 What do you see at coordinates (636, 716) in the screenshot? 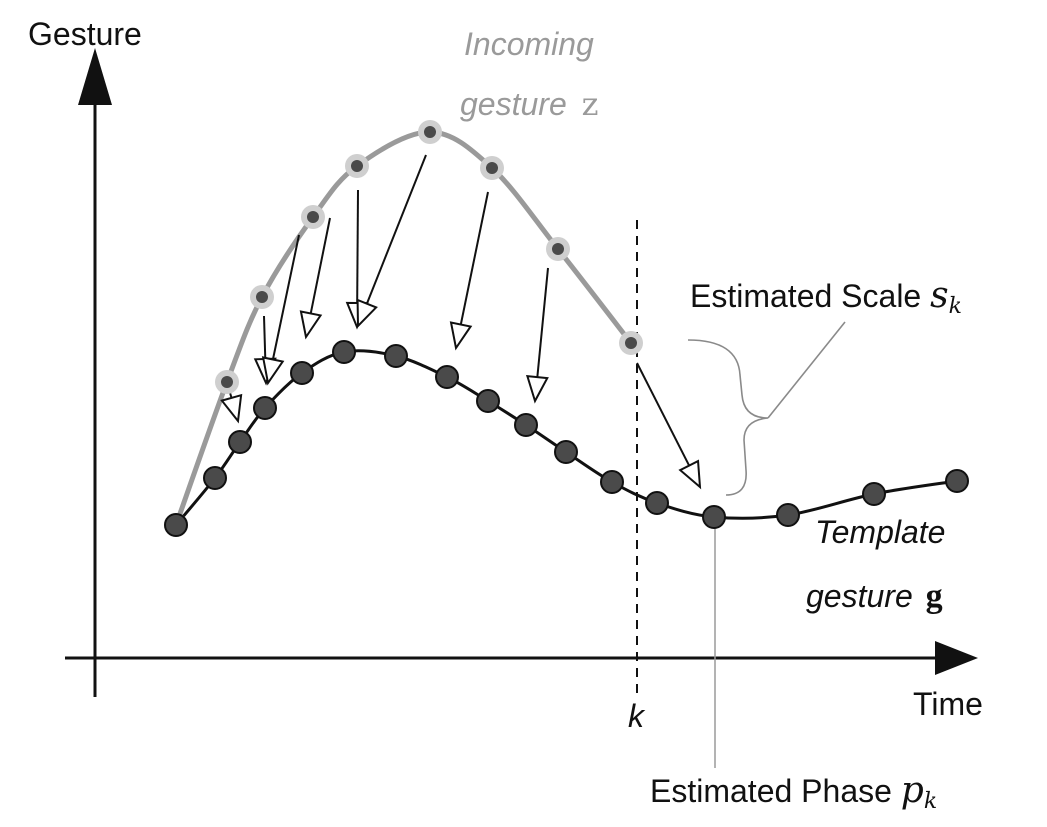
I see `k-tick-label: k` at bounding box center [636, 716].